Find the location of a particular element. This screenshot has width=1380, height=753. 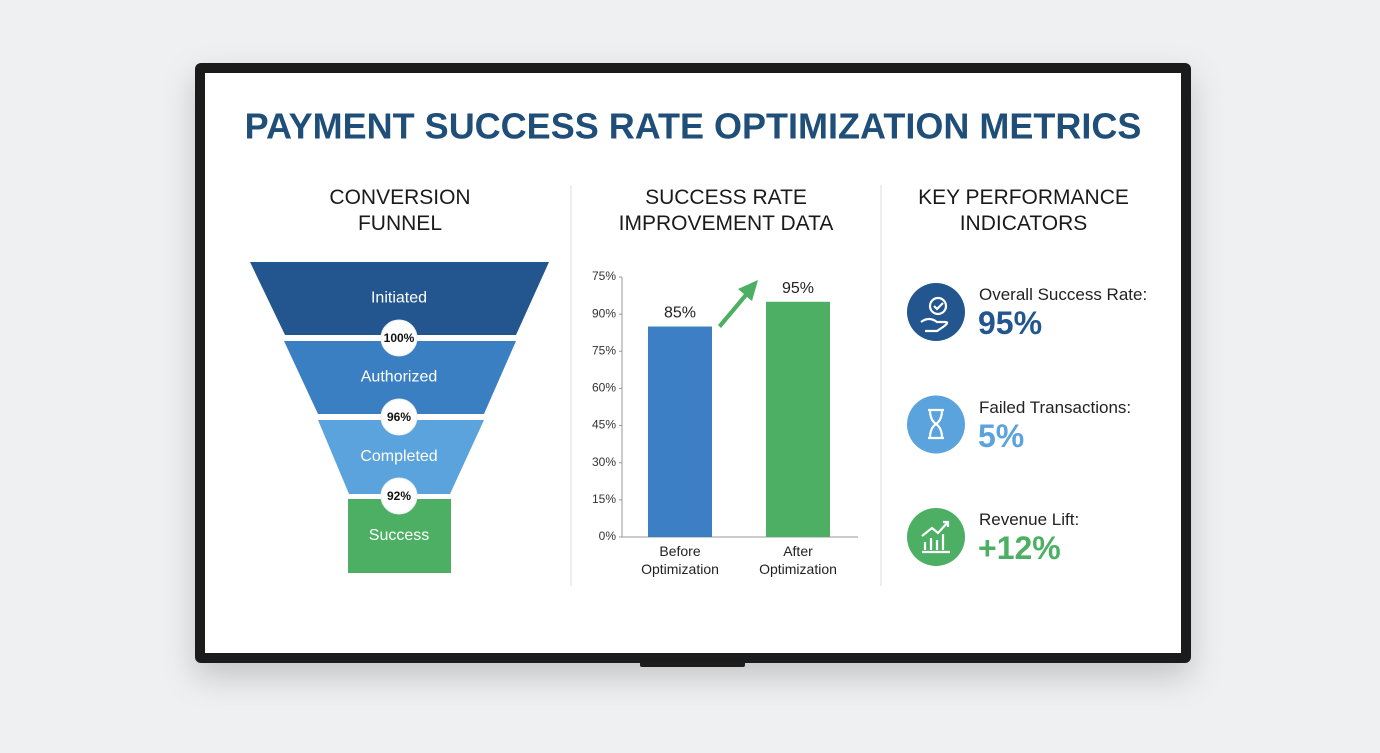

funnel-rate-label: 92% is located at coordinates (399, 496).